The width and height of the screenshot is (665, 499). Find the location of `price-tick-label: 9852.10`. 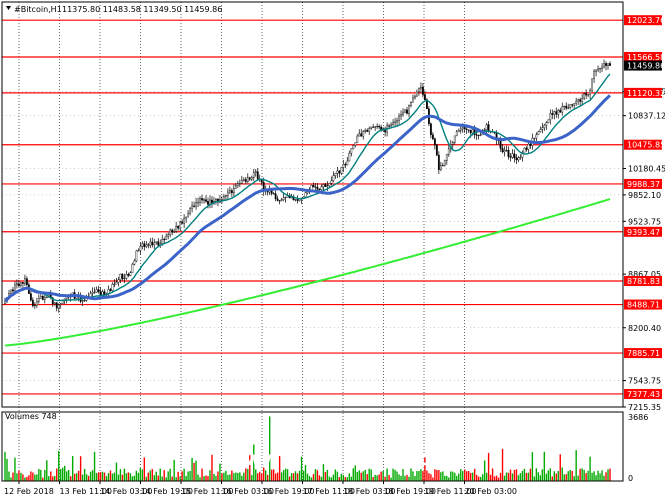

price-tick-label: 9852.10 is located at coordinates (644, 195).